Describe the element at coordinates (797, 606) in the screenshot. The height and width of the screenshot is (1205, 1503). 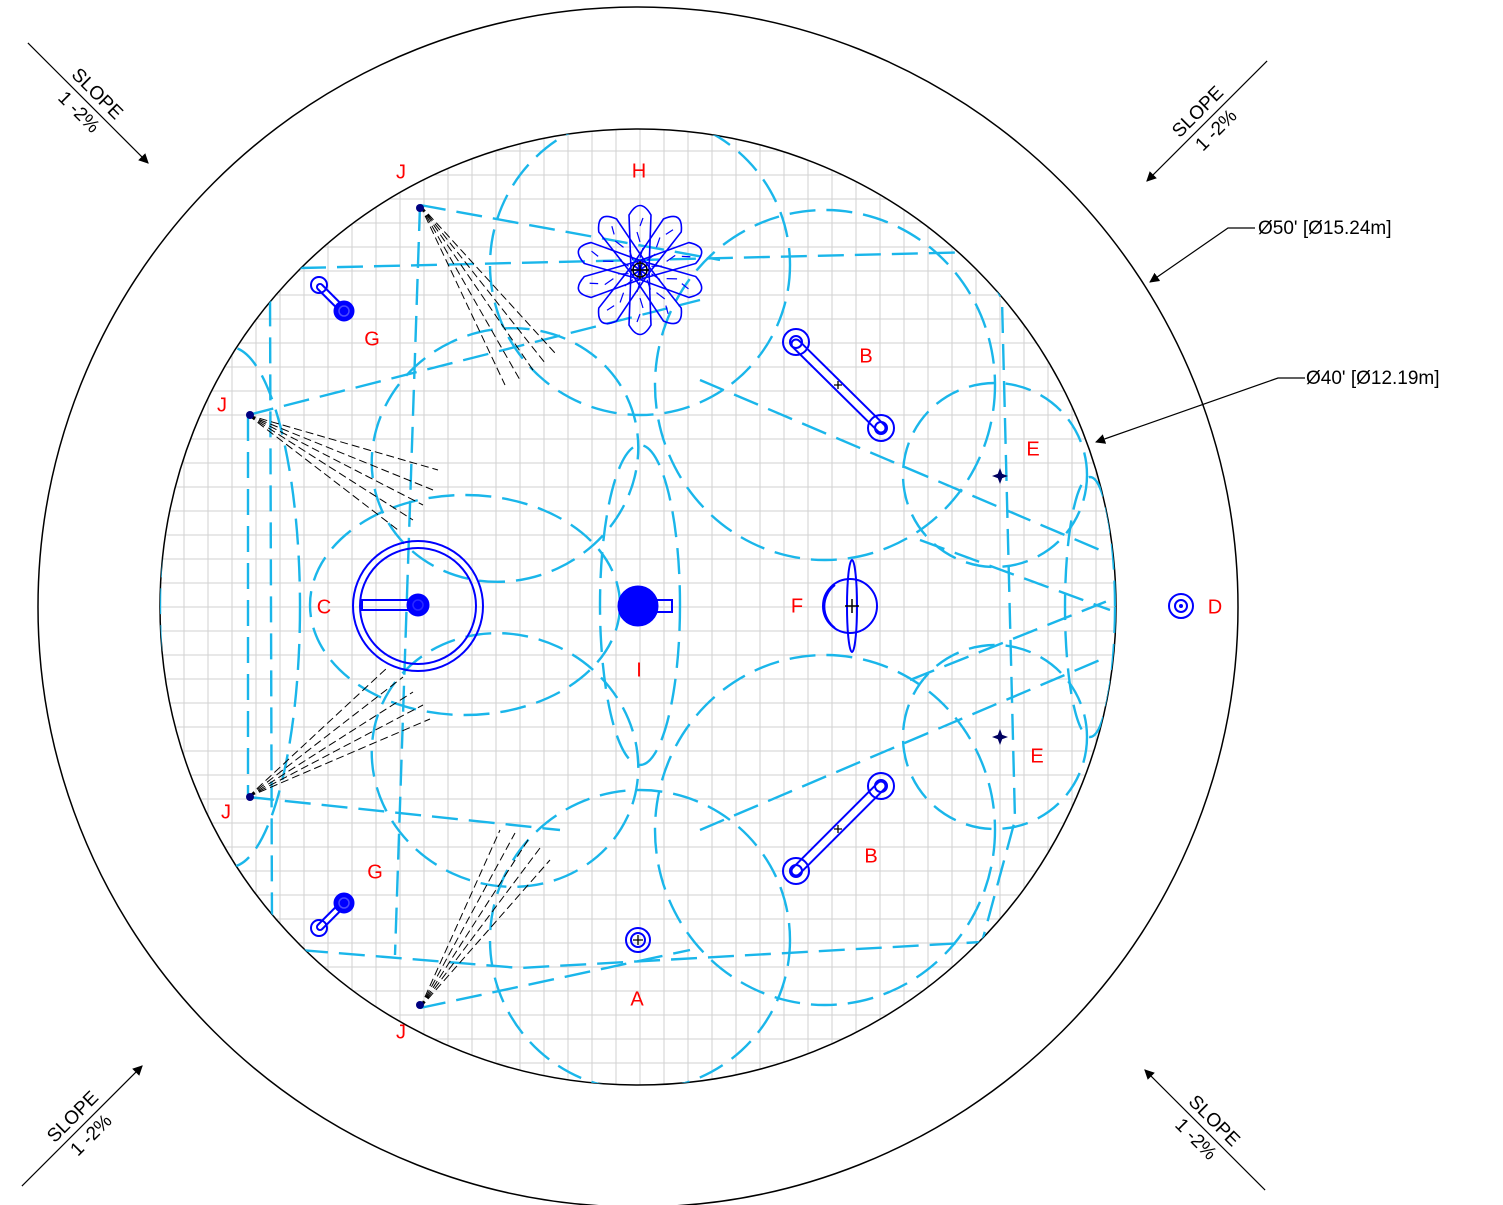
I see `label-f: F` at that location.